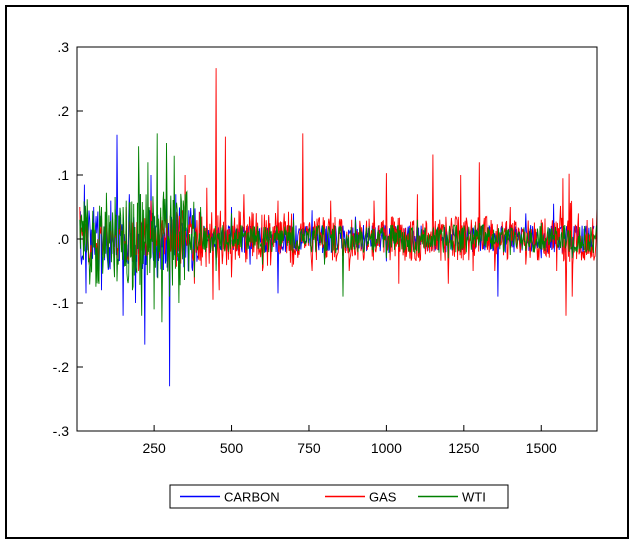  What do you see at coordinates (386, 448) in the screenshot?
I see `x-tick-label: 1000` at bounding box center [386, 448].